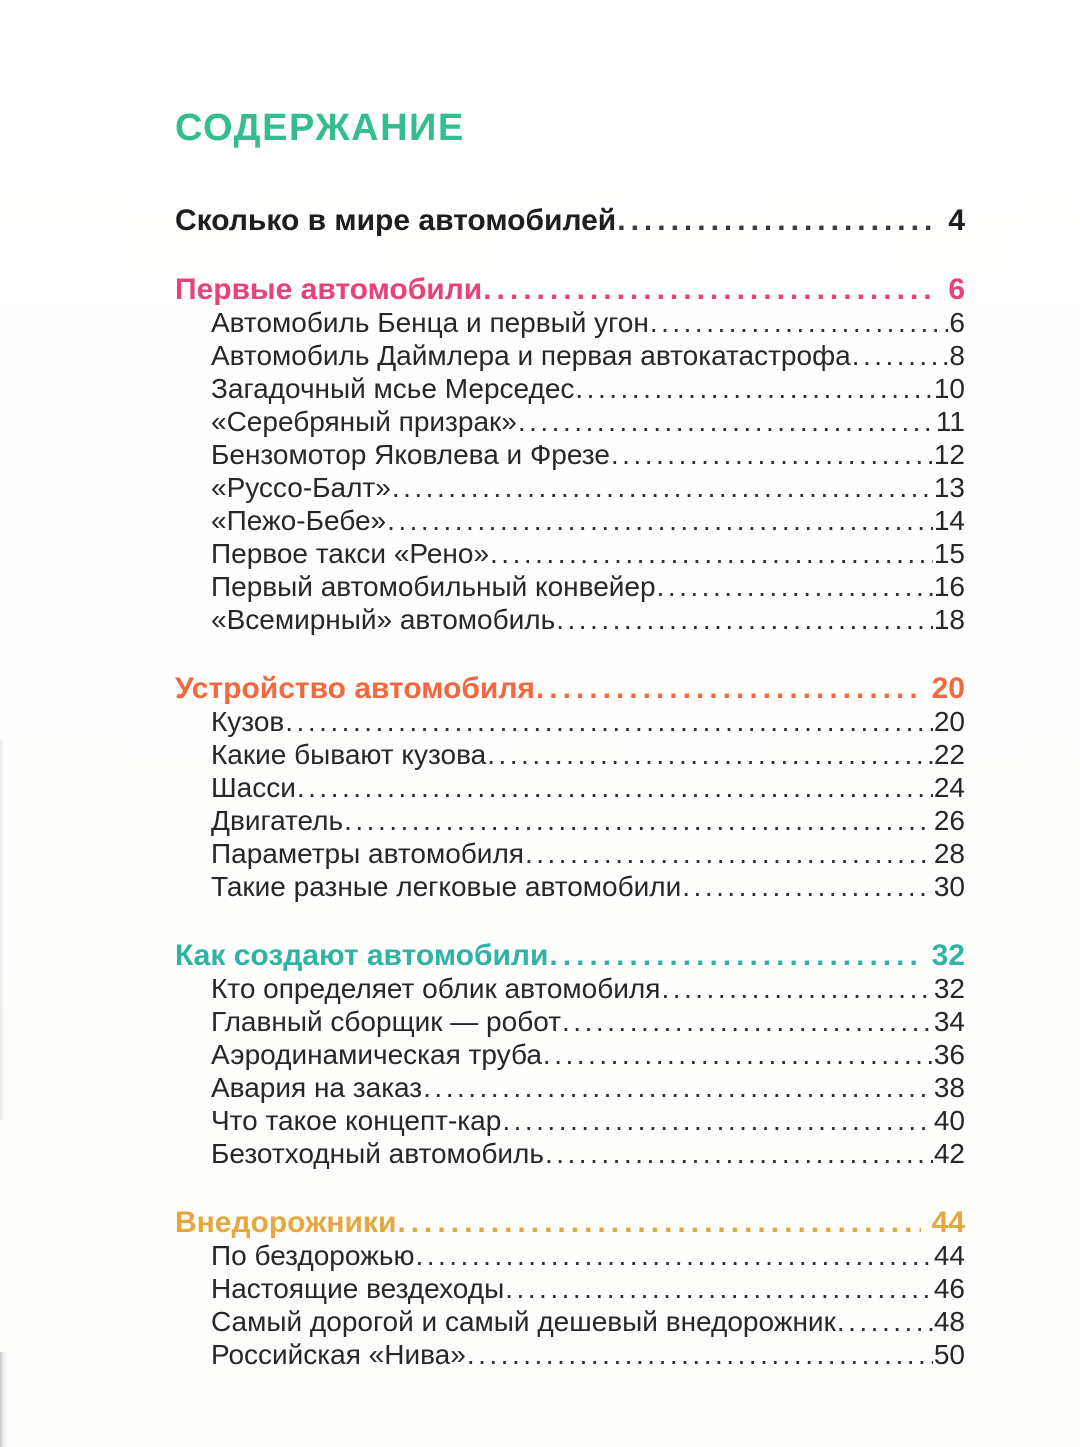  Describe the element at coordinates (949, 988) in the screenshot. I see `toc-entry-page-number: 32` at that location.